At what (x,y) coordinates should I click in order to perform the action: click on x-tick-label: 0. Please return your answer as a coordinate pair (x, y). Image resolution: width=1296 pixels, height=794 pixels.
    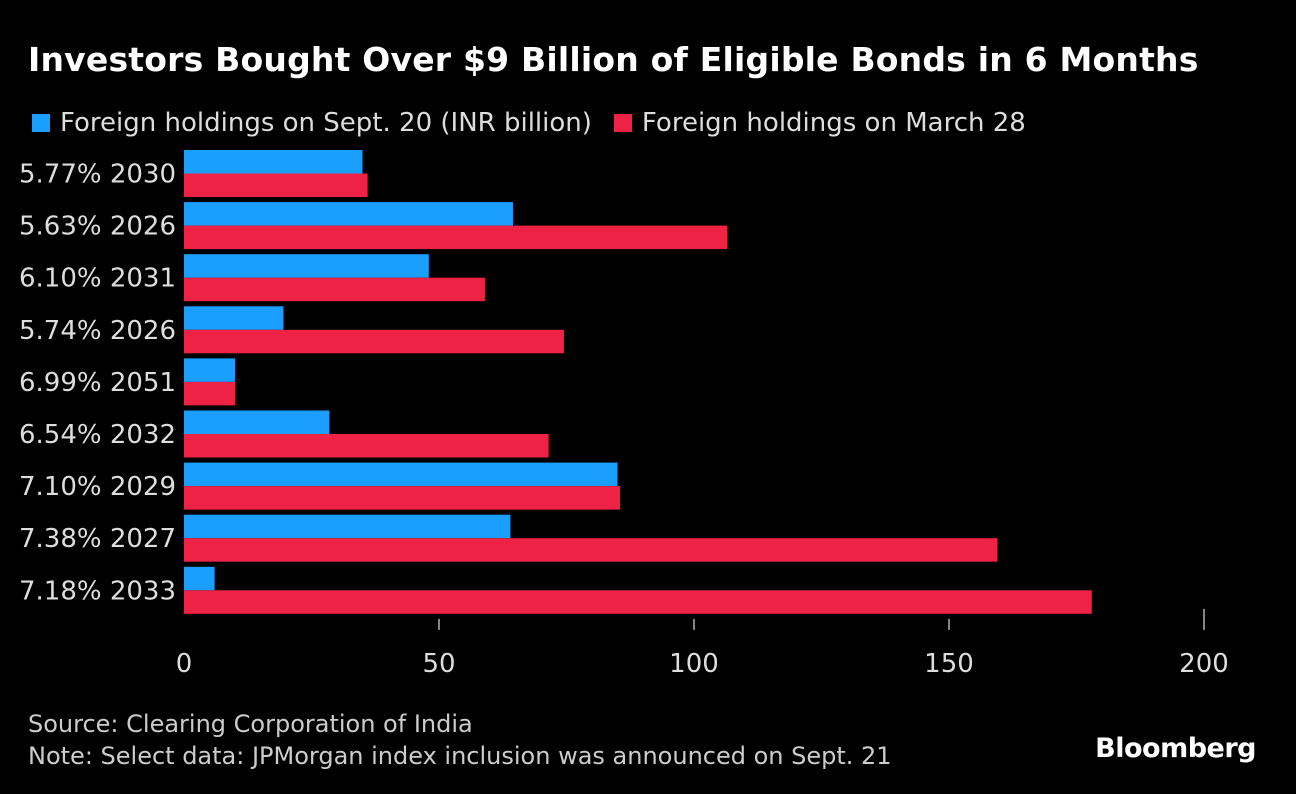
    Looking at the image, I should click on (184, 664).